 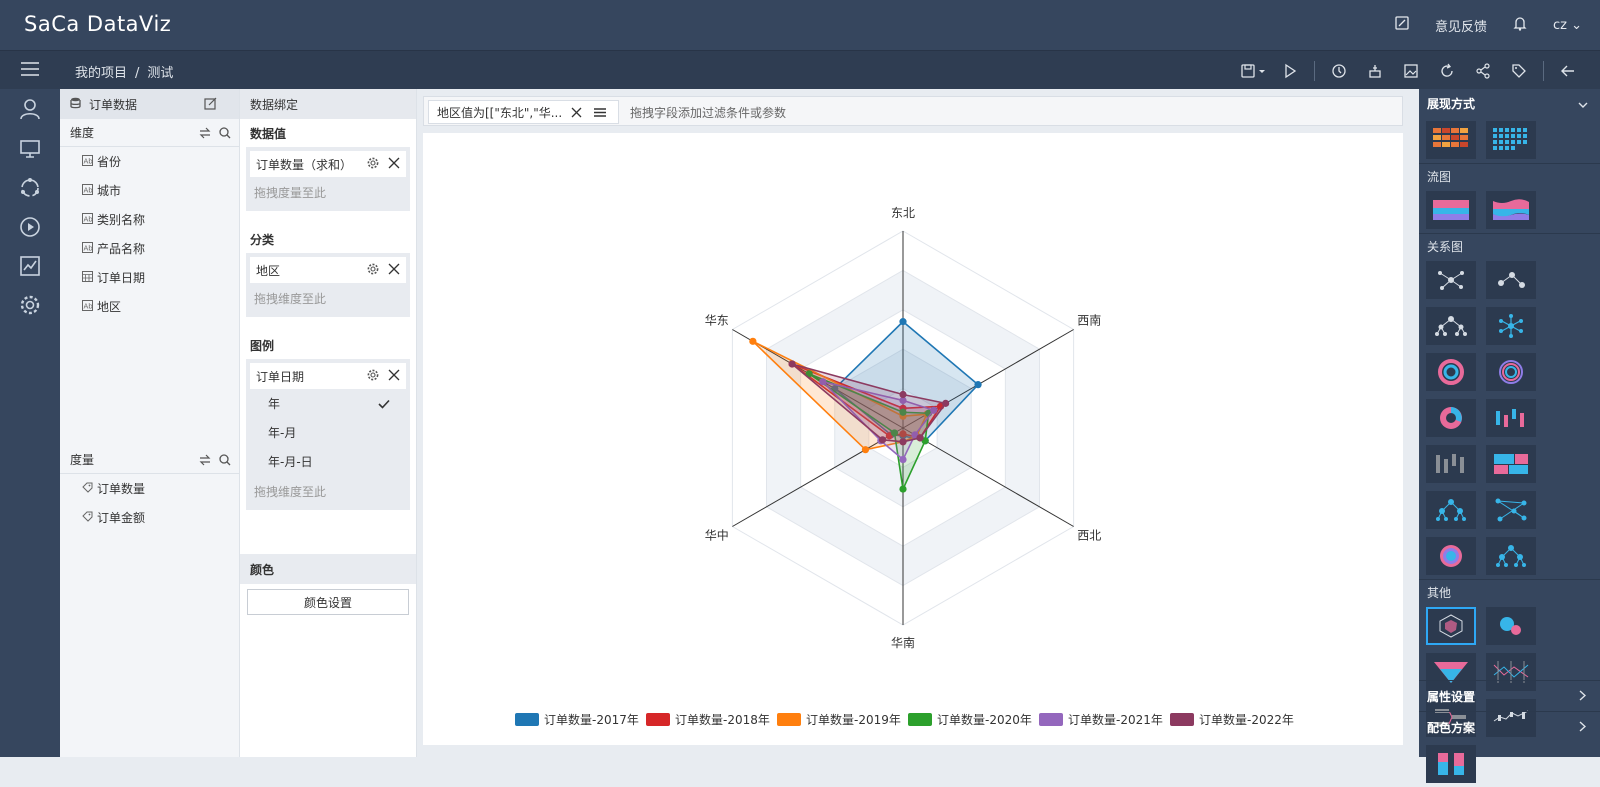 I want to click on check-icon, so click(x=384, y=405).